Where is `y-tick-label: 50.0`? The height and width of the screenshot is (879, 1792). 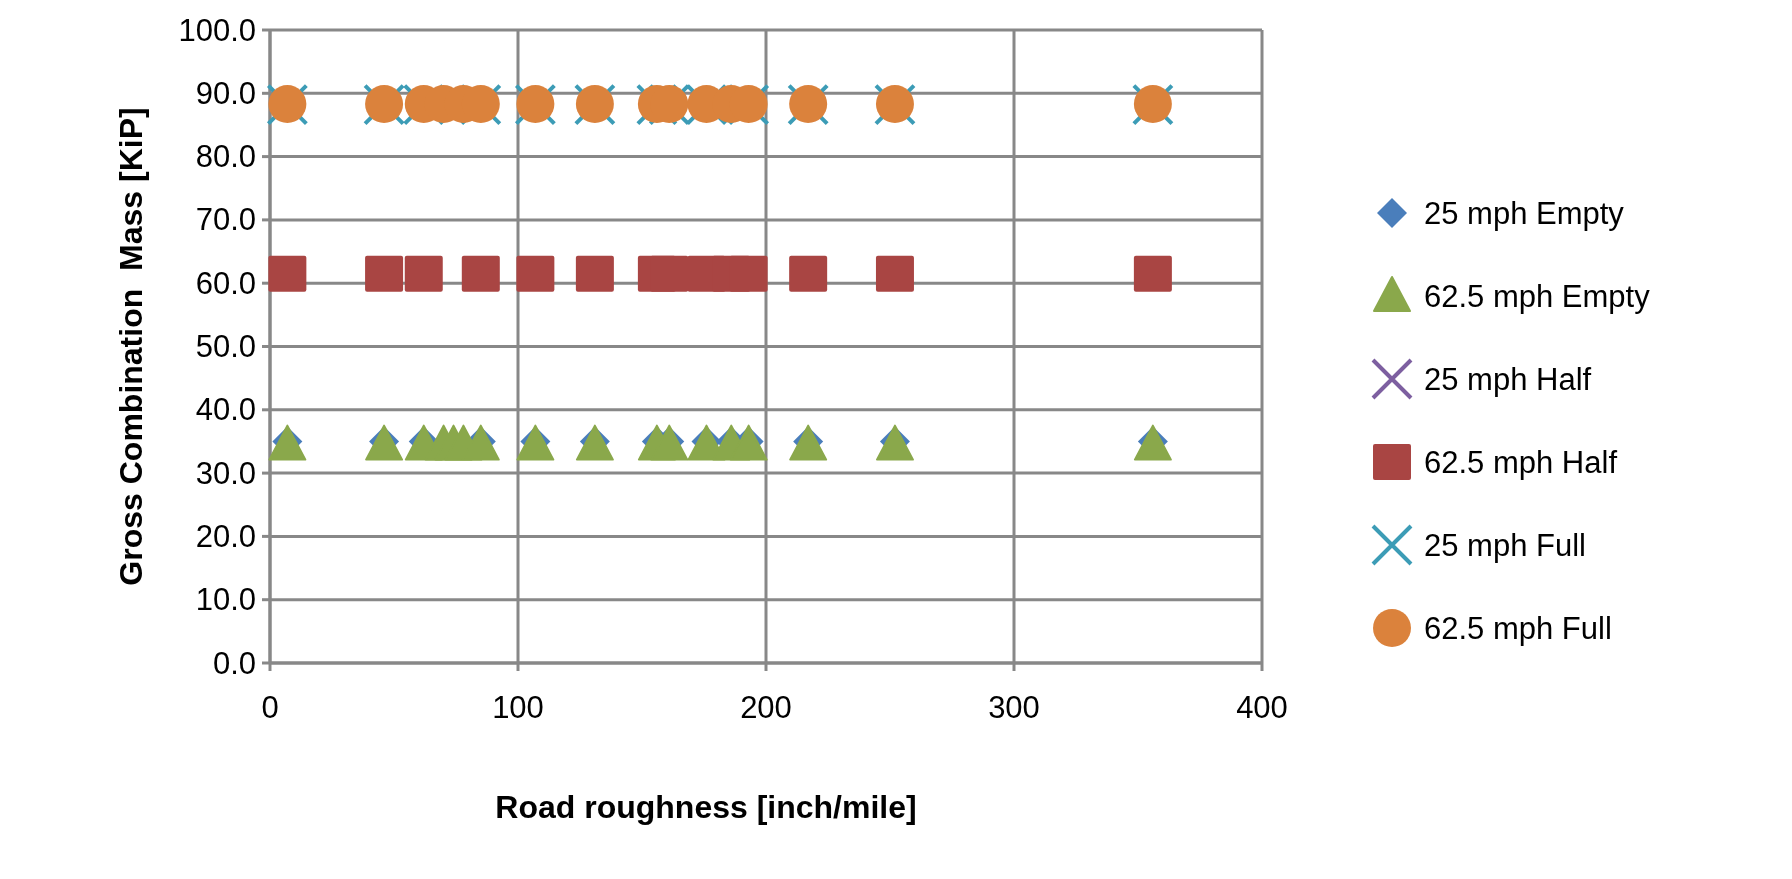
y-tick-label: 50.0 is located at coordinates (225, 346).